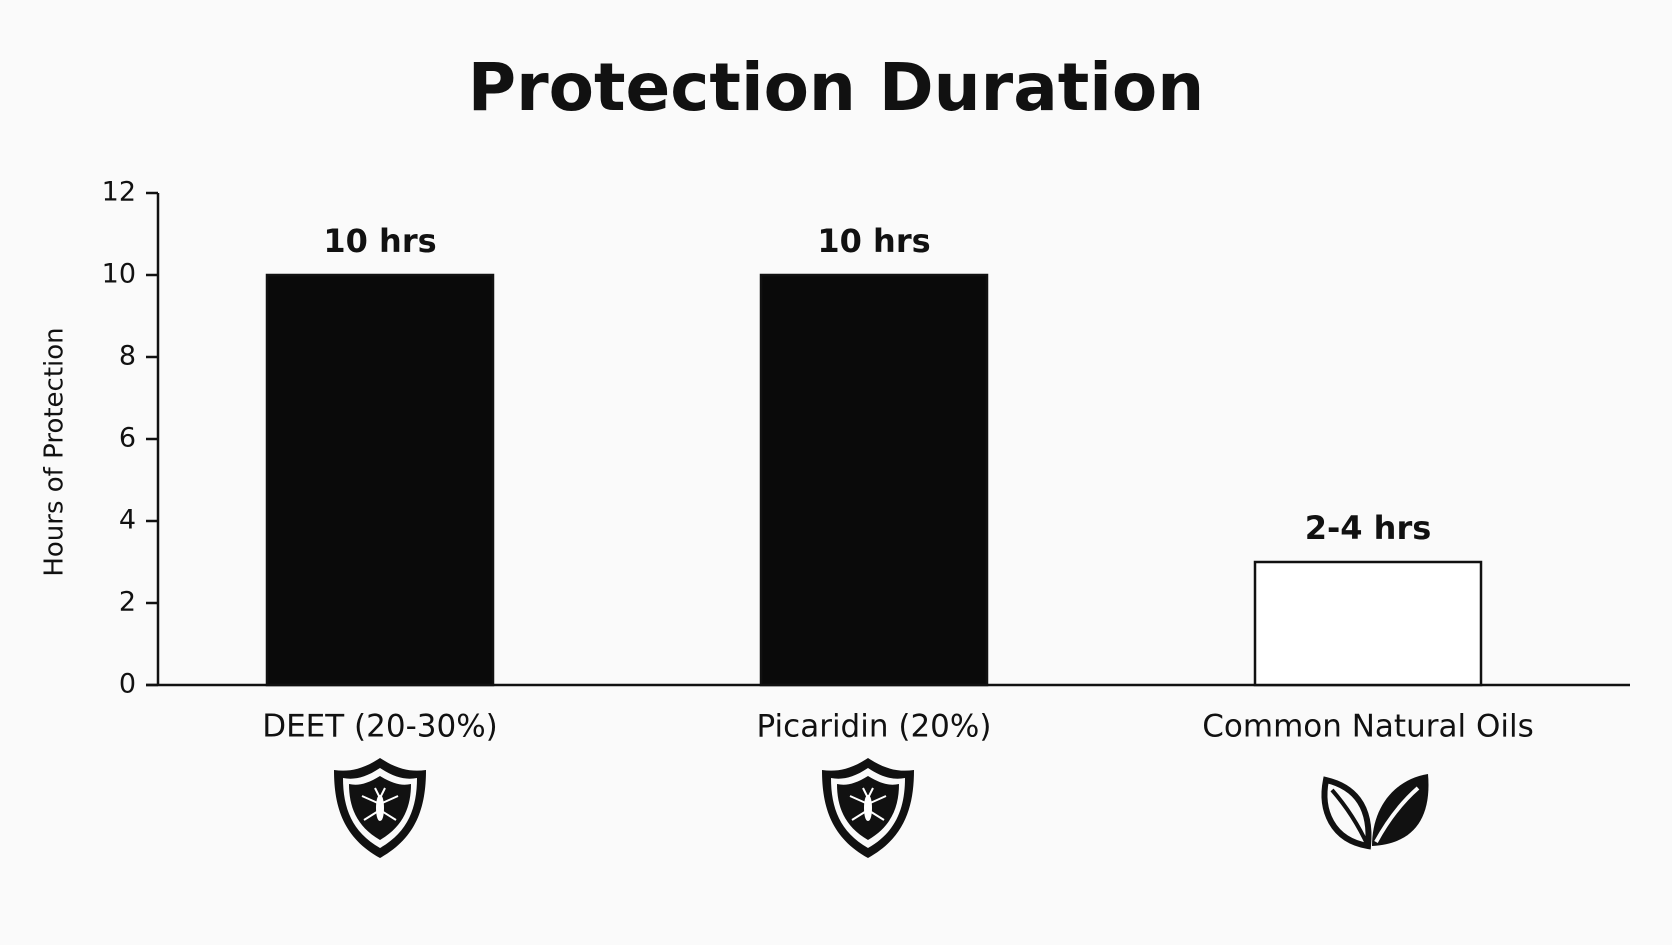 This screenshot has width=1672, height=945. Describe the element at coordinates (127, 356) in the screenshot. I see `y-tick-label: 8` at that location.